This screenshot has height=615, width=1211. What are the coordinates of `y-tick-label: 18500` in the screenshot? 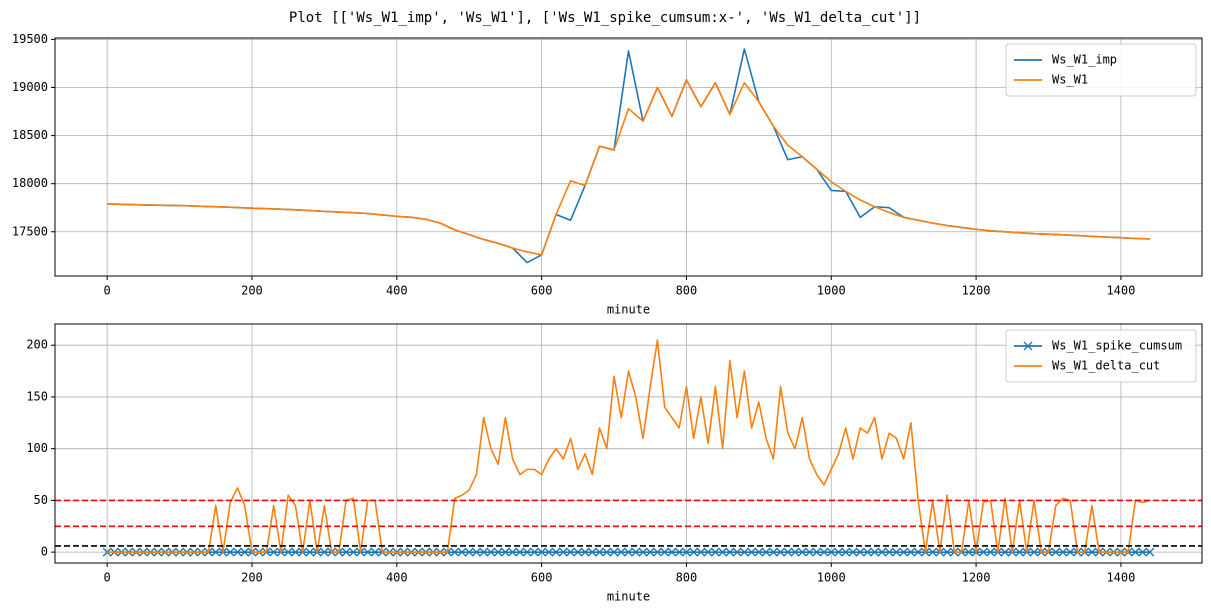 It's located at (30, 135).